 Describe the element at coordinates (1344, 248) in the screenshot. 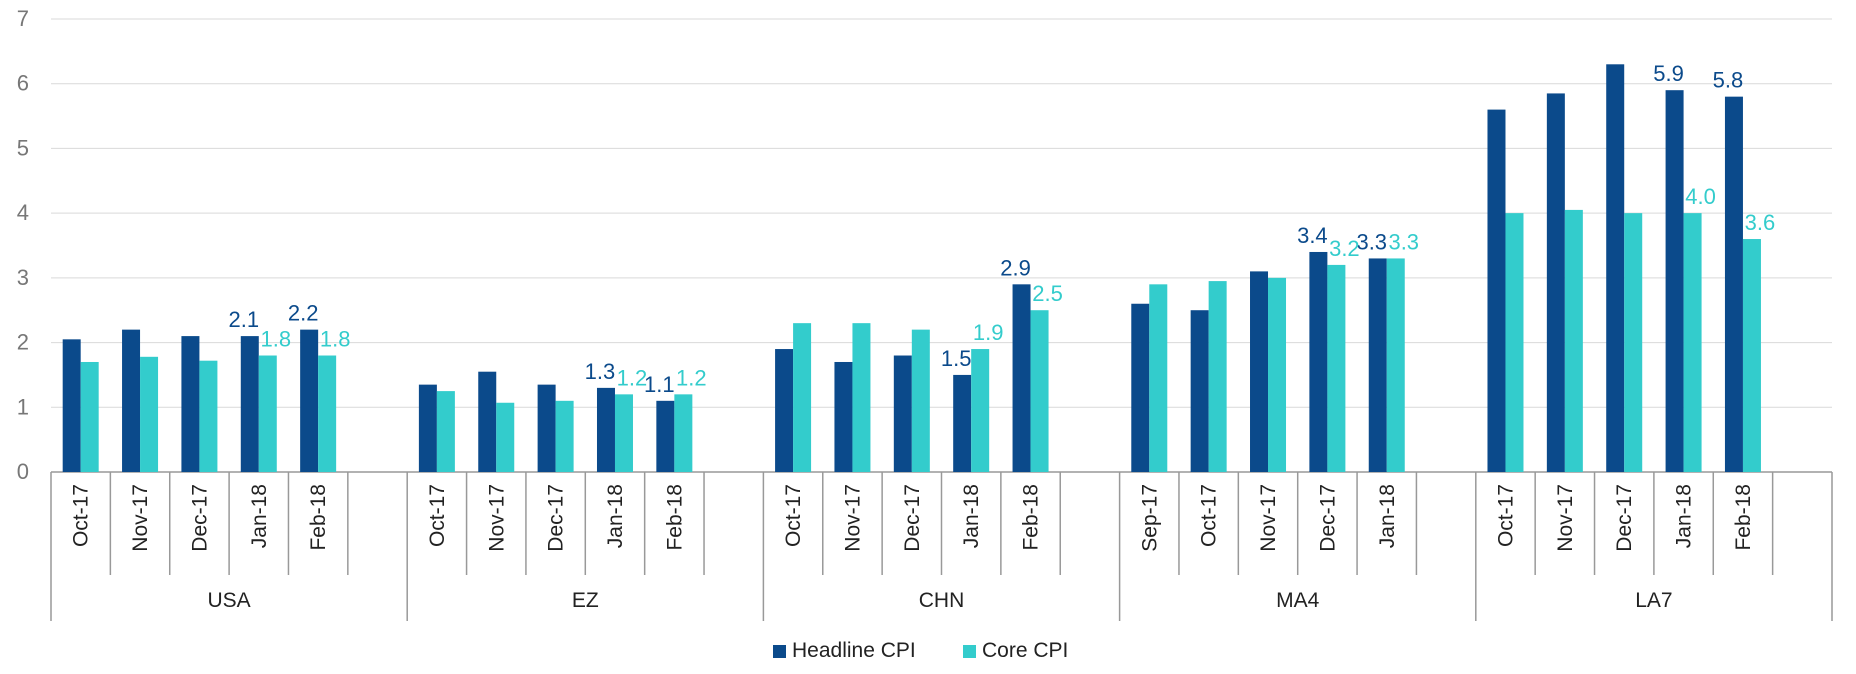

I see `data-label: 3.2` at that location.